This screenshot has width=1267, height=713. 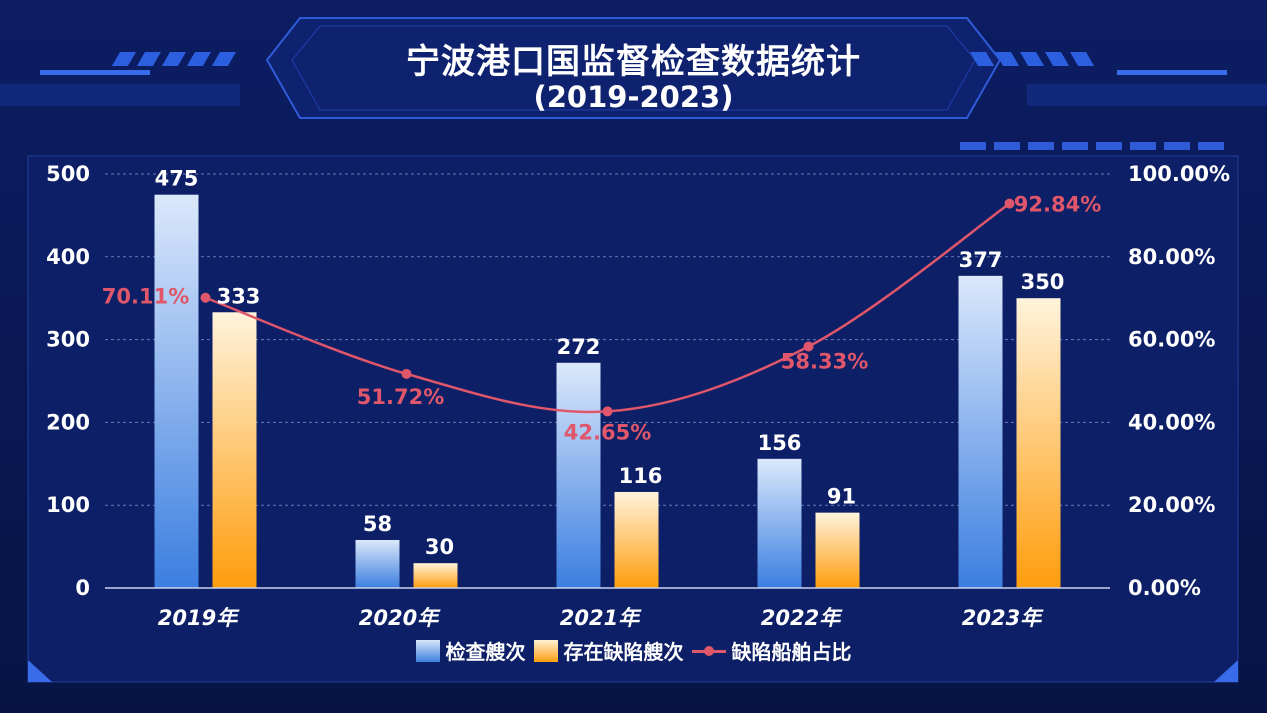 What do you see at coordinates (633, 97) in the screenshot?
I see `chart-subtitle: (2019-2023)` at bounding box center [633, 97].